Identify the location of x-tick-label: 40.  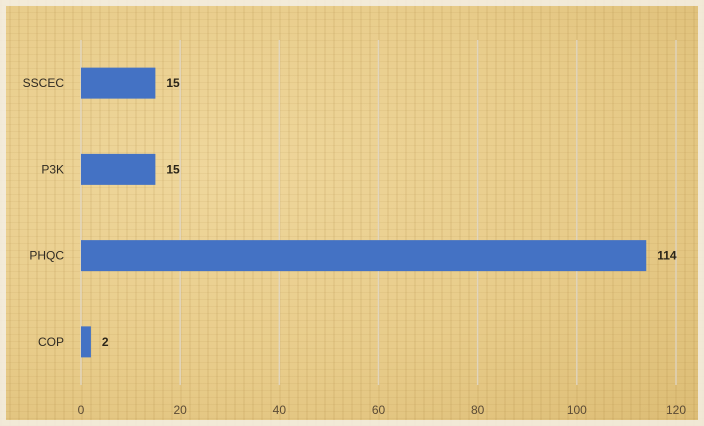
(280, 410).